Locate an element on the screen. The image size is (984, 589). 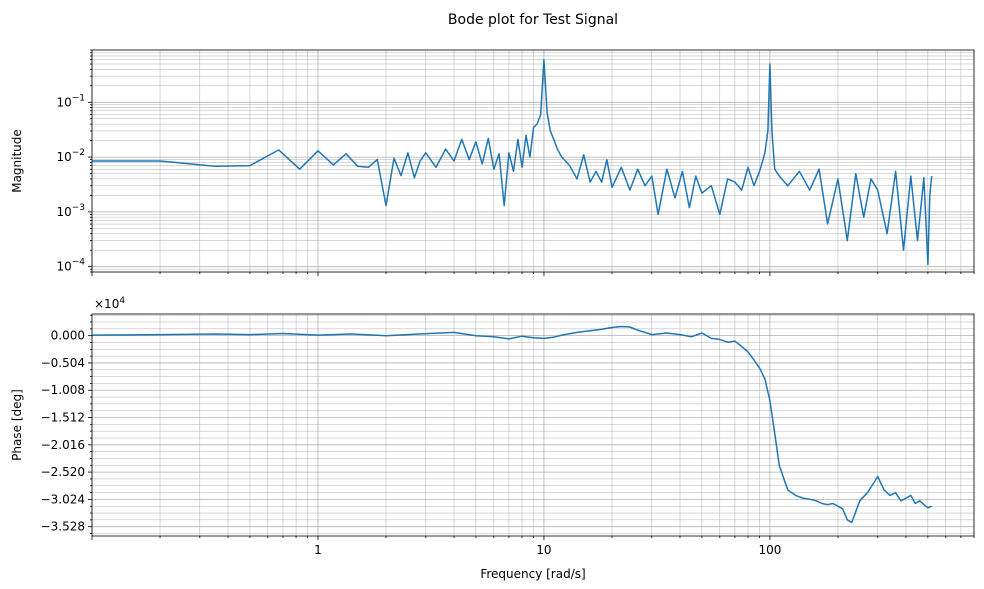
phase-xtick-label: 10 is located at coordinates (543, 550).